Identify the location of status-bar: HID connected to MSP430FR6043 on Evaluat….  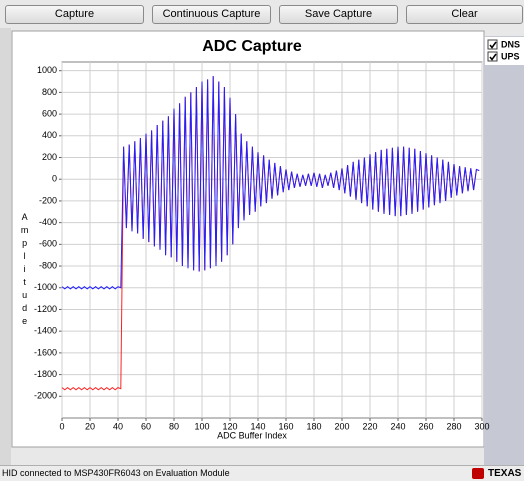
(262, 473).